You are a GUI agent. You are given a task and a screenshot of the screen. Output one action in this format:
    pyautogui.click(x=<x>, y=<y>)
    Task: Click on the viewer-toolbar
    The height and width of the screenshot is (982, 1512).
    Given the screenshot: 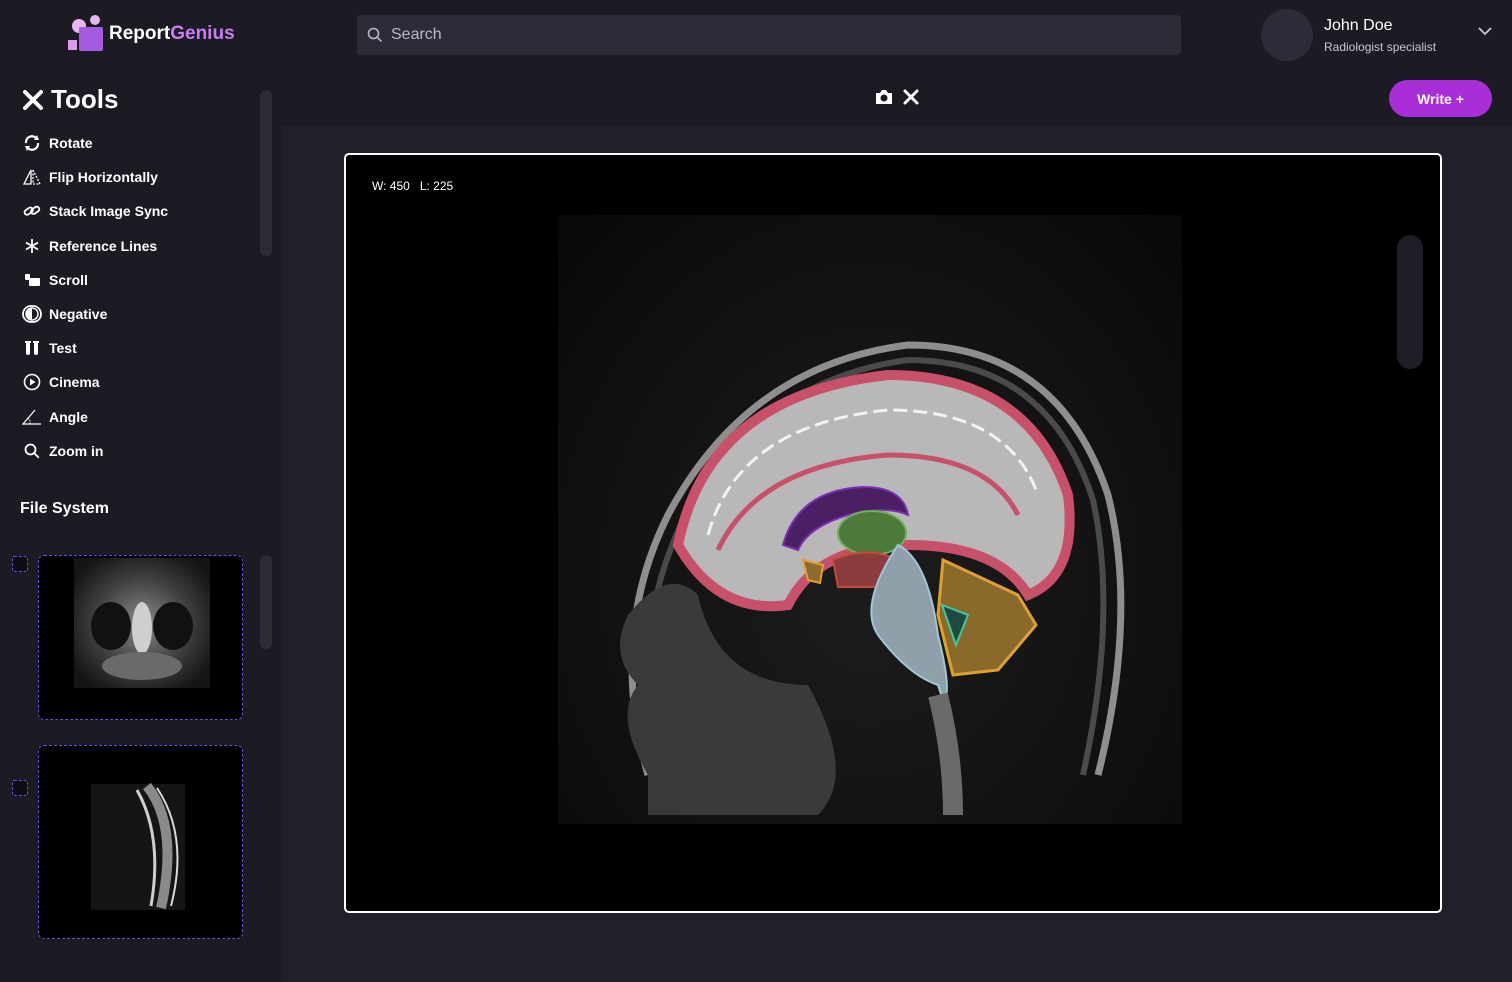 What is the action you would take?
    pyautogui.click(x=897, y=97)
    